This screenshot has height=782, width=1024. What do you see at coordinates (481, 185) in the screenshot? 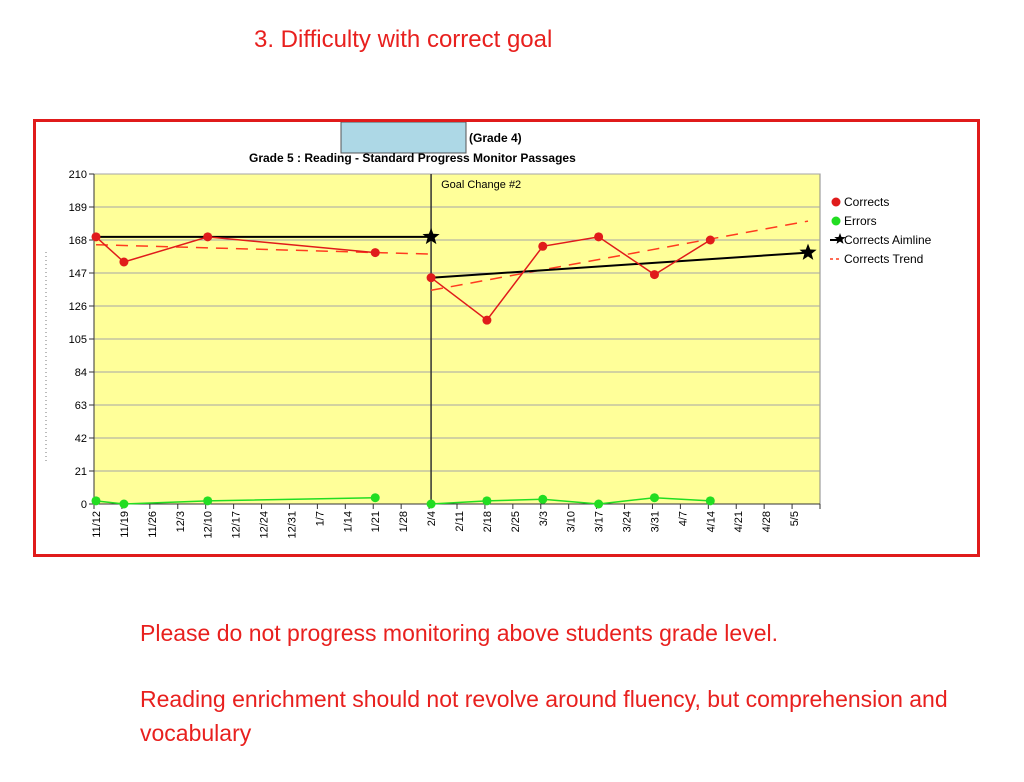
I see `goal-change-label: Goal Change #2` at bounding box center [481, 185].